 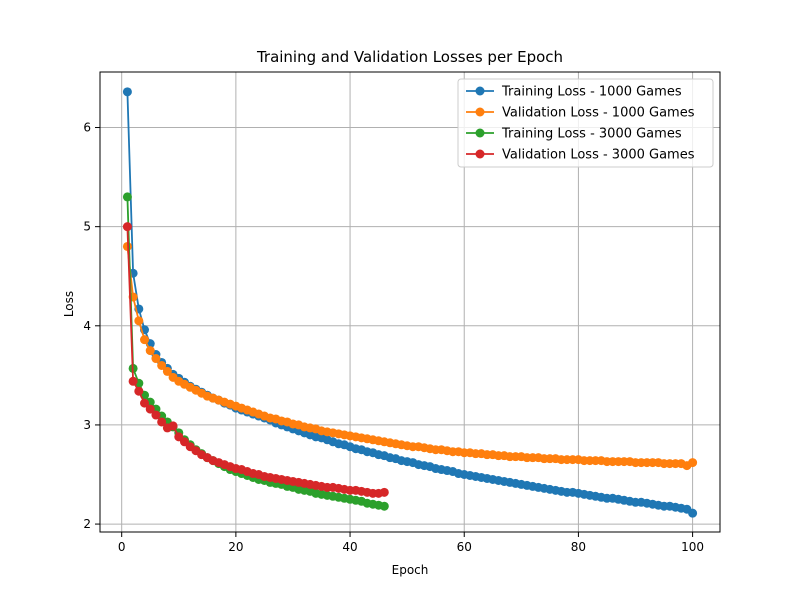 What do you see at coordinates (591, 92) in the screenshot?
I see `legend-label: Training Loss - 1000 Games` at bounding box center [591, 92].